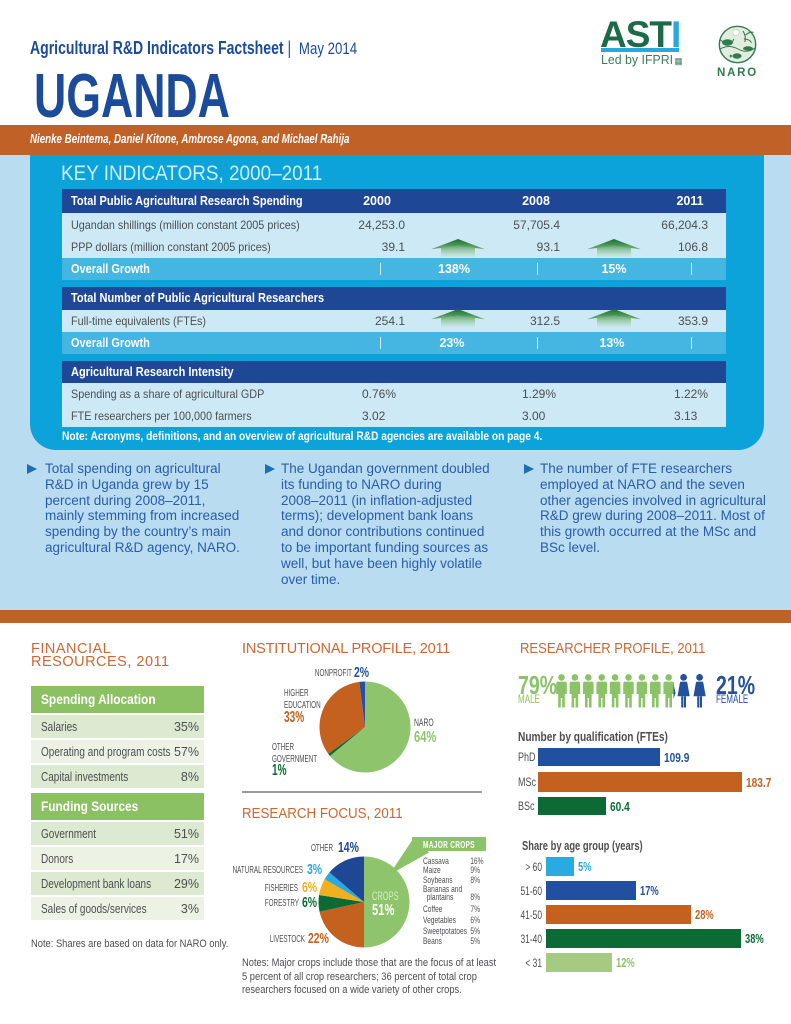 The height and width of the screenshot is (1024, 791). I want to click on svg-text: NARO, so click(737, 73).